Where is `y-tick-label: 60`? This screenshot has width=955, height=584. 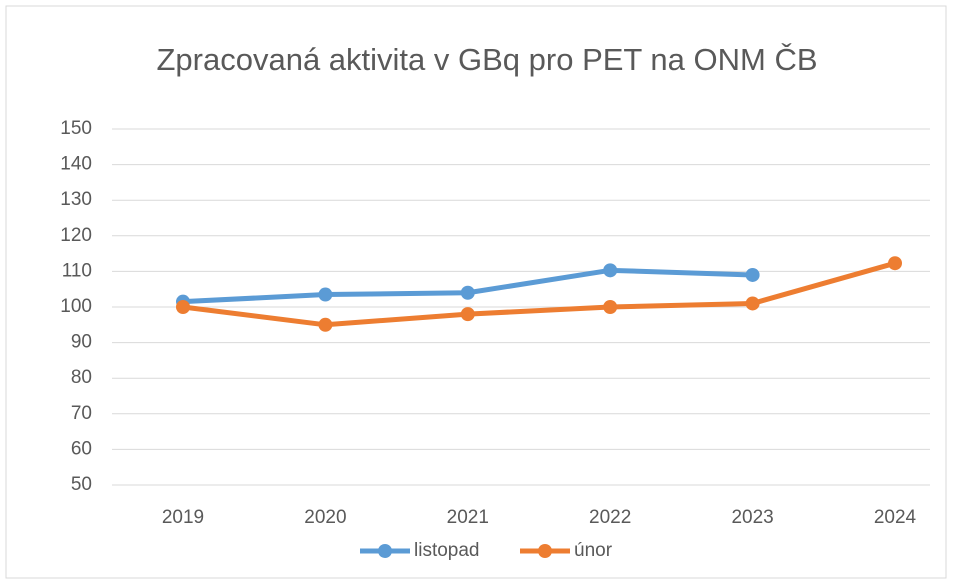 y-tick-label: 60 is located at coordinates (81, 448).